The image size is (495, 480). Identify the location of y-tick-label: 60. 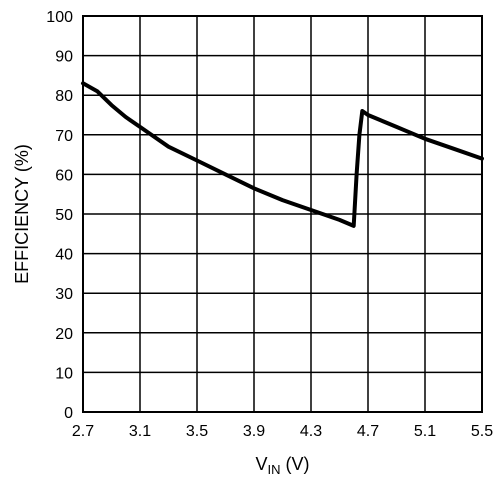
(64, 175).